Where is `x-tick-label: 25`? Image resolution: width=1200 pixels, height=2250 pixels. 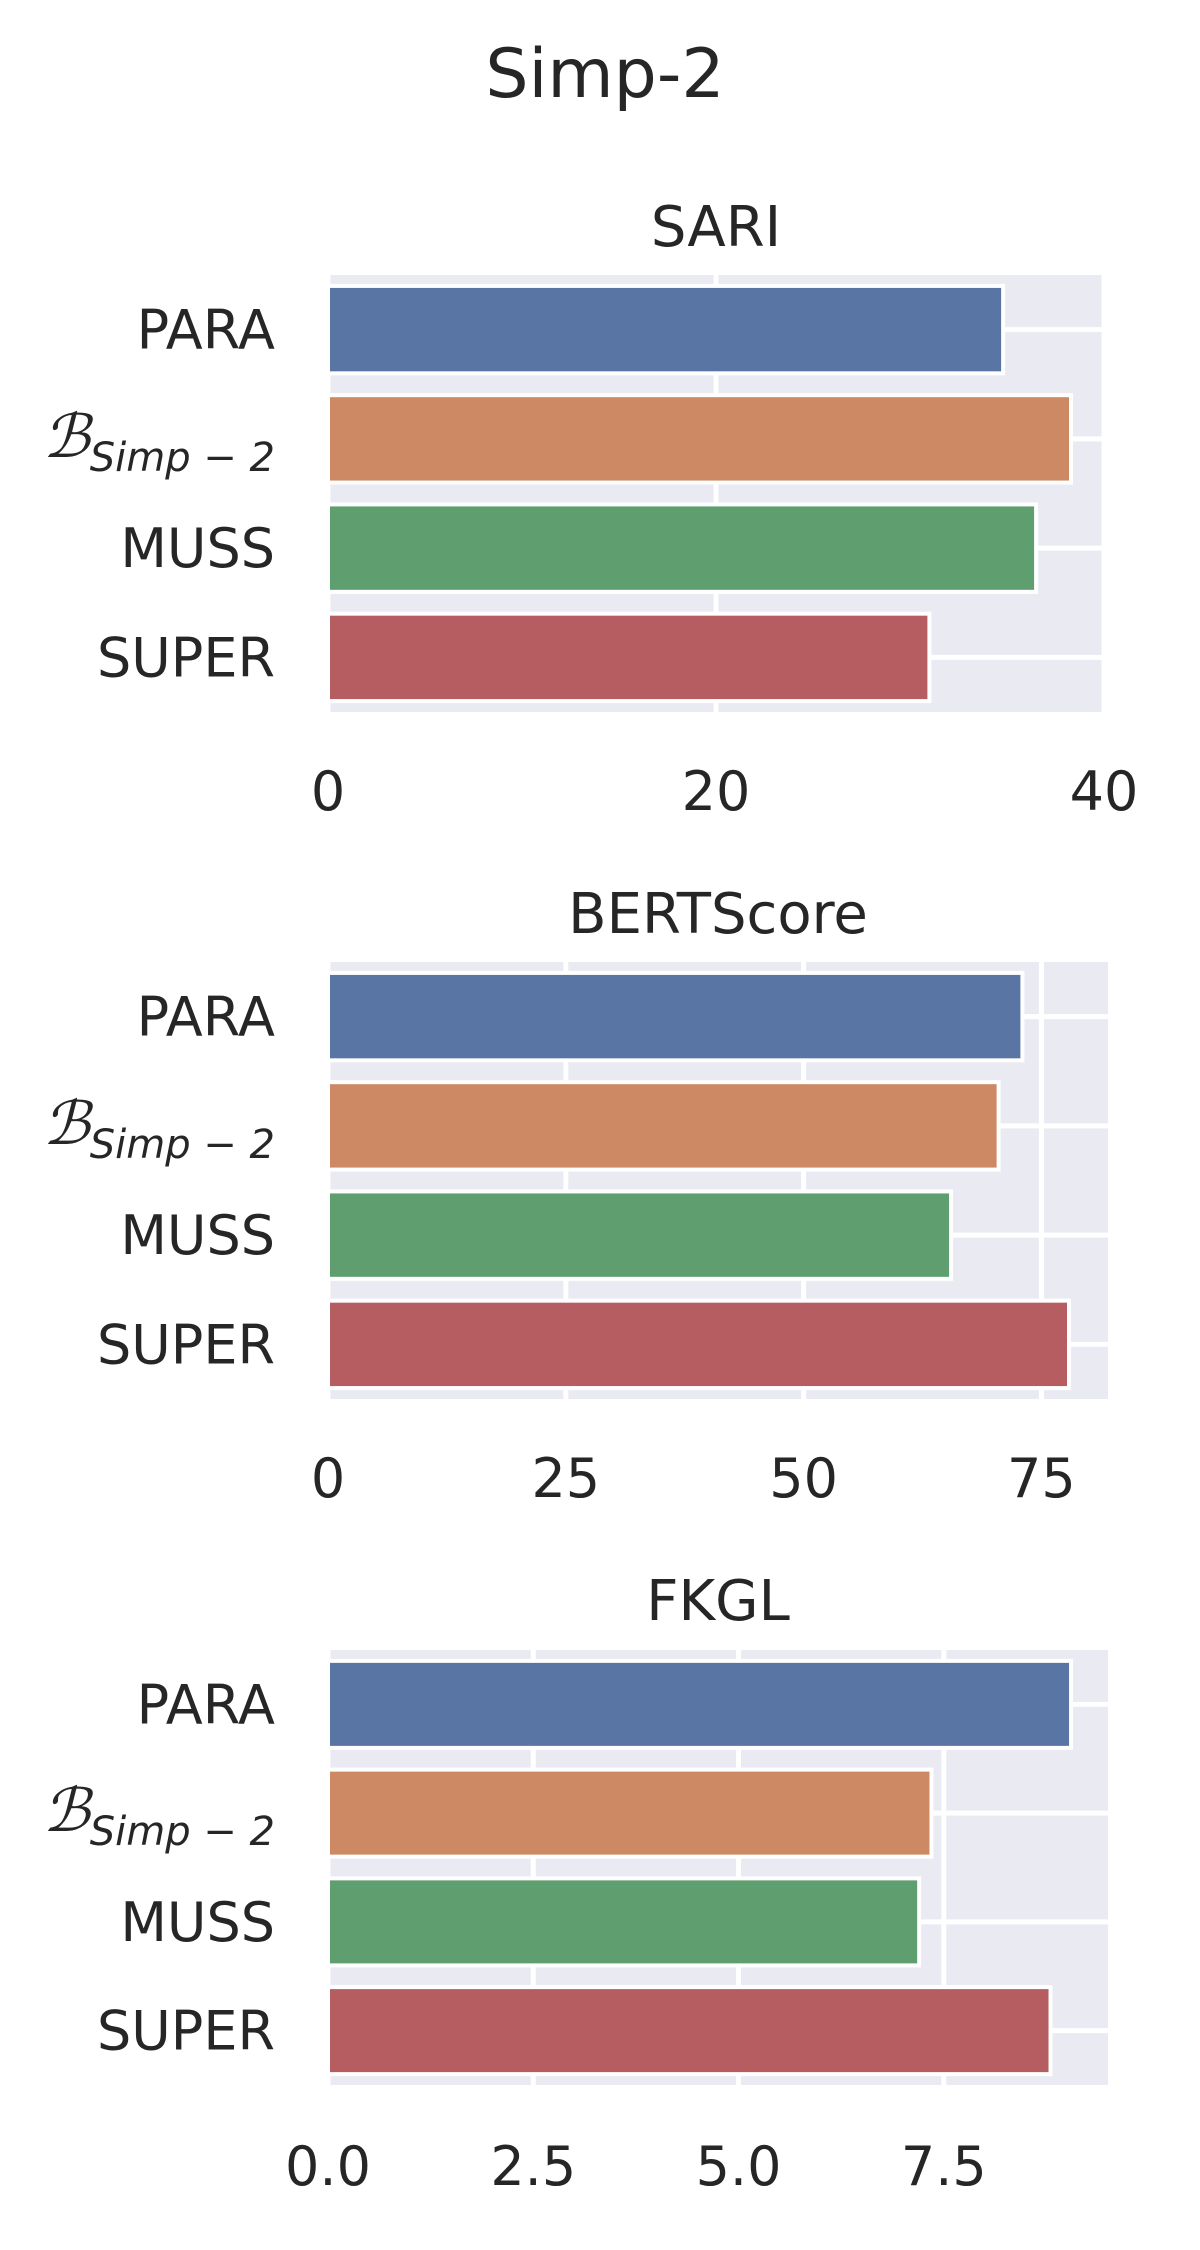 x-tick-label: 25 is located at coordinates (565, 1478).